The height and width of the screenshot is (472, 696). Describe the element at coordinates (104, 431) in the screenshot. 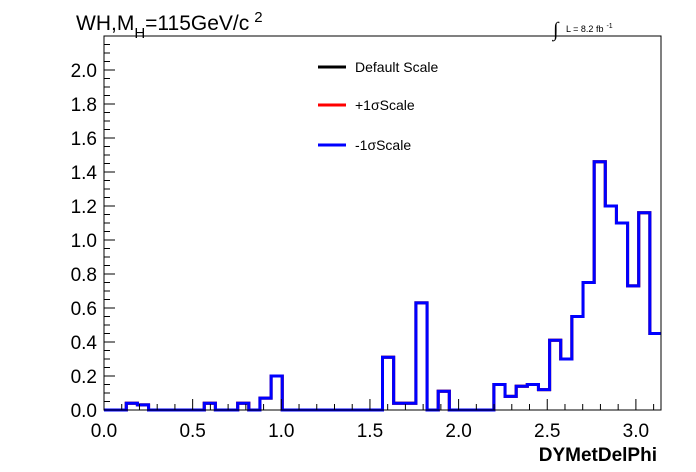

I see `x-tick-label: 0.0` at that location.